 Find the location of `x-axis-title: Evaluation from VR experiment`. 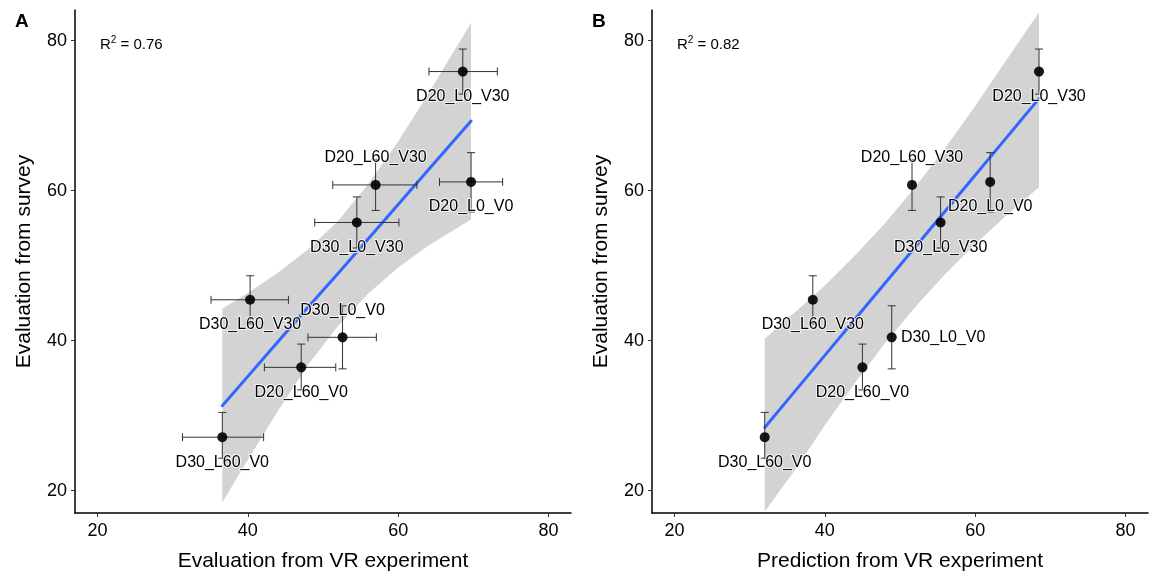

x-axis-title: Evaluation from VR experiment is located at coordinates (323, 559).